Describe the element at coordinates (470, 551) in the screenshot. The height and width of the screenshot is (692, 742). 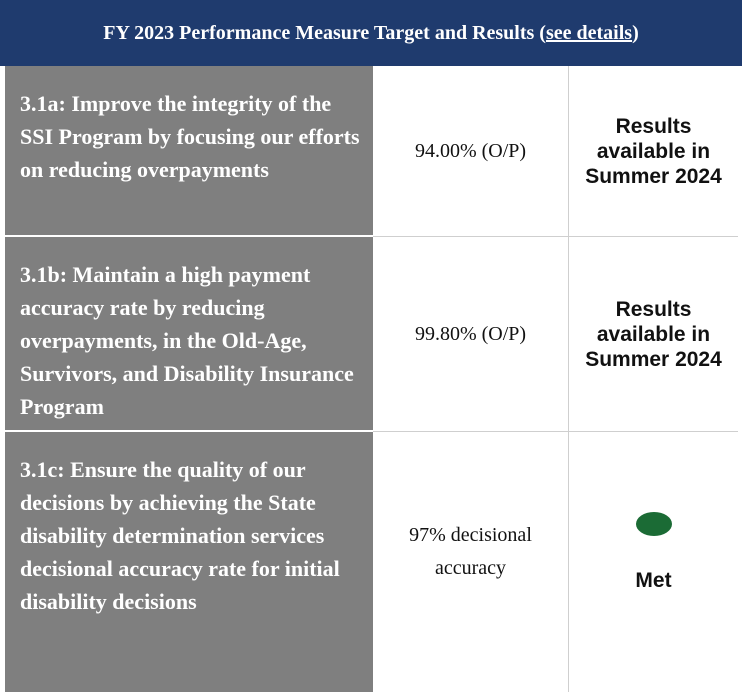
I see `target-cell: 97% decisional accuracy` at that location.